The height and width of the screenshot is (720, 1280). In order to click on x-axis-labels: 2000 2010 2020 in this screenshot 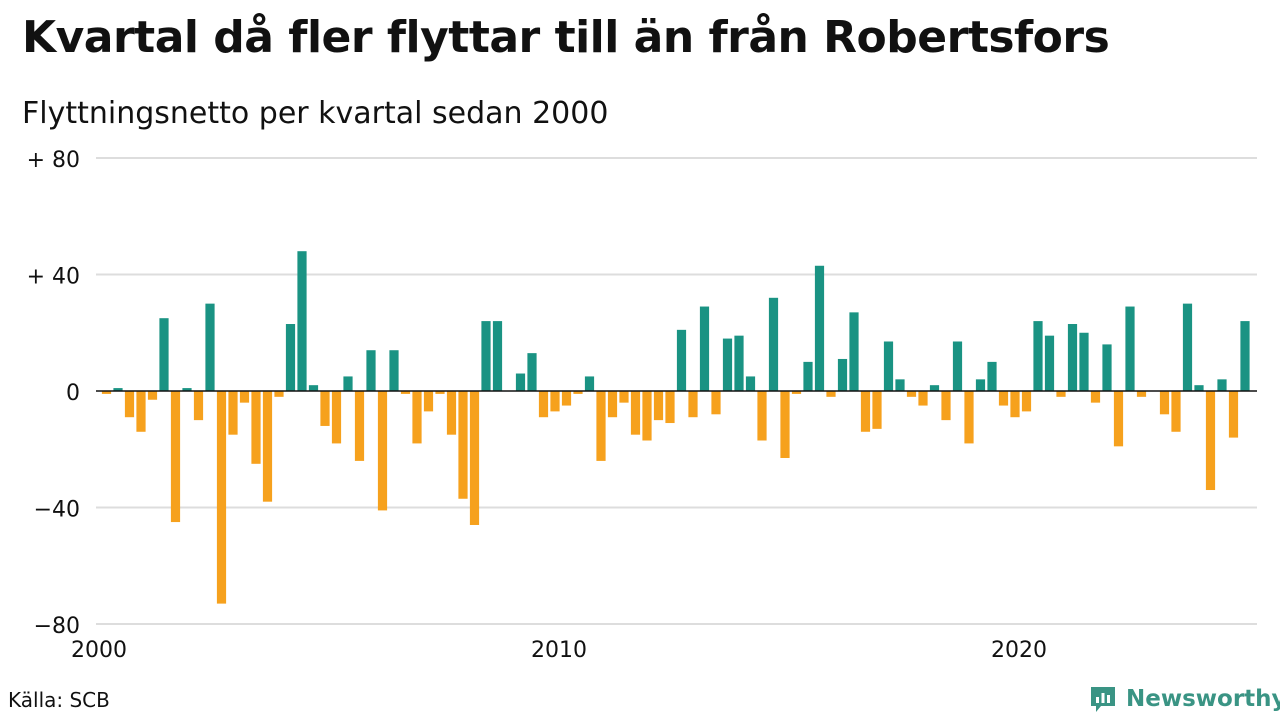, I will do `click(559, 650)`.